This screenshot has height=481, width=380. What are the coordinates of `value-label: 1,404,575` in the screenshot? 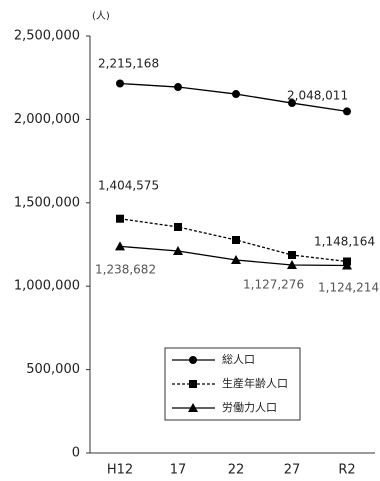 It's located at (128, 186).